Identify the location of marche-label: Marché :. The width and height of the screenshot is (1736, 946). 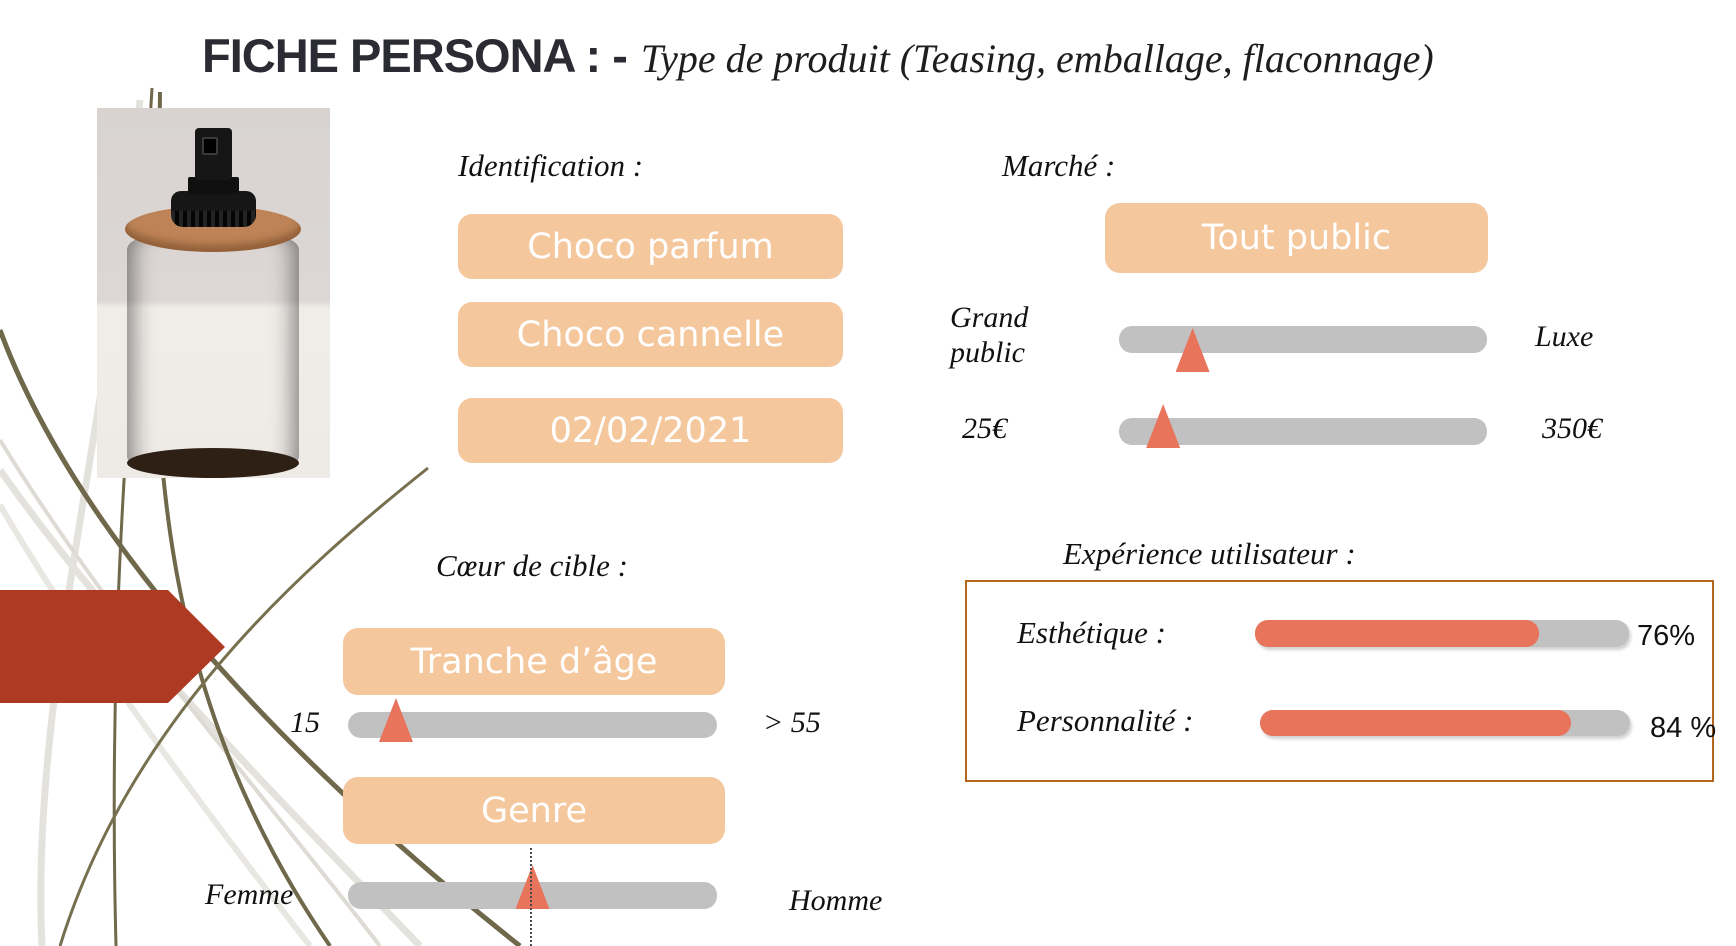
(1059, 165).